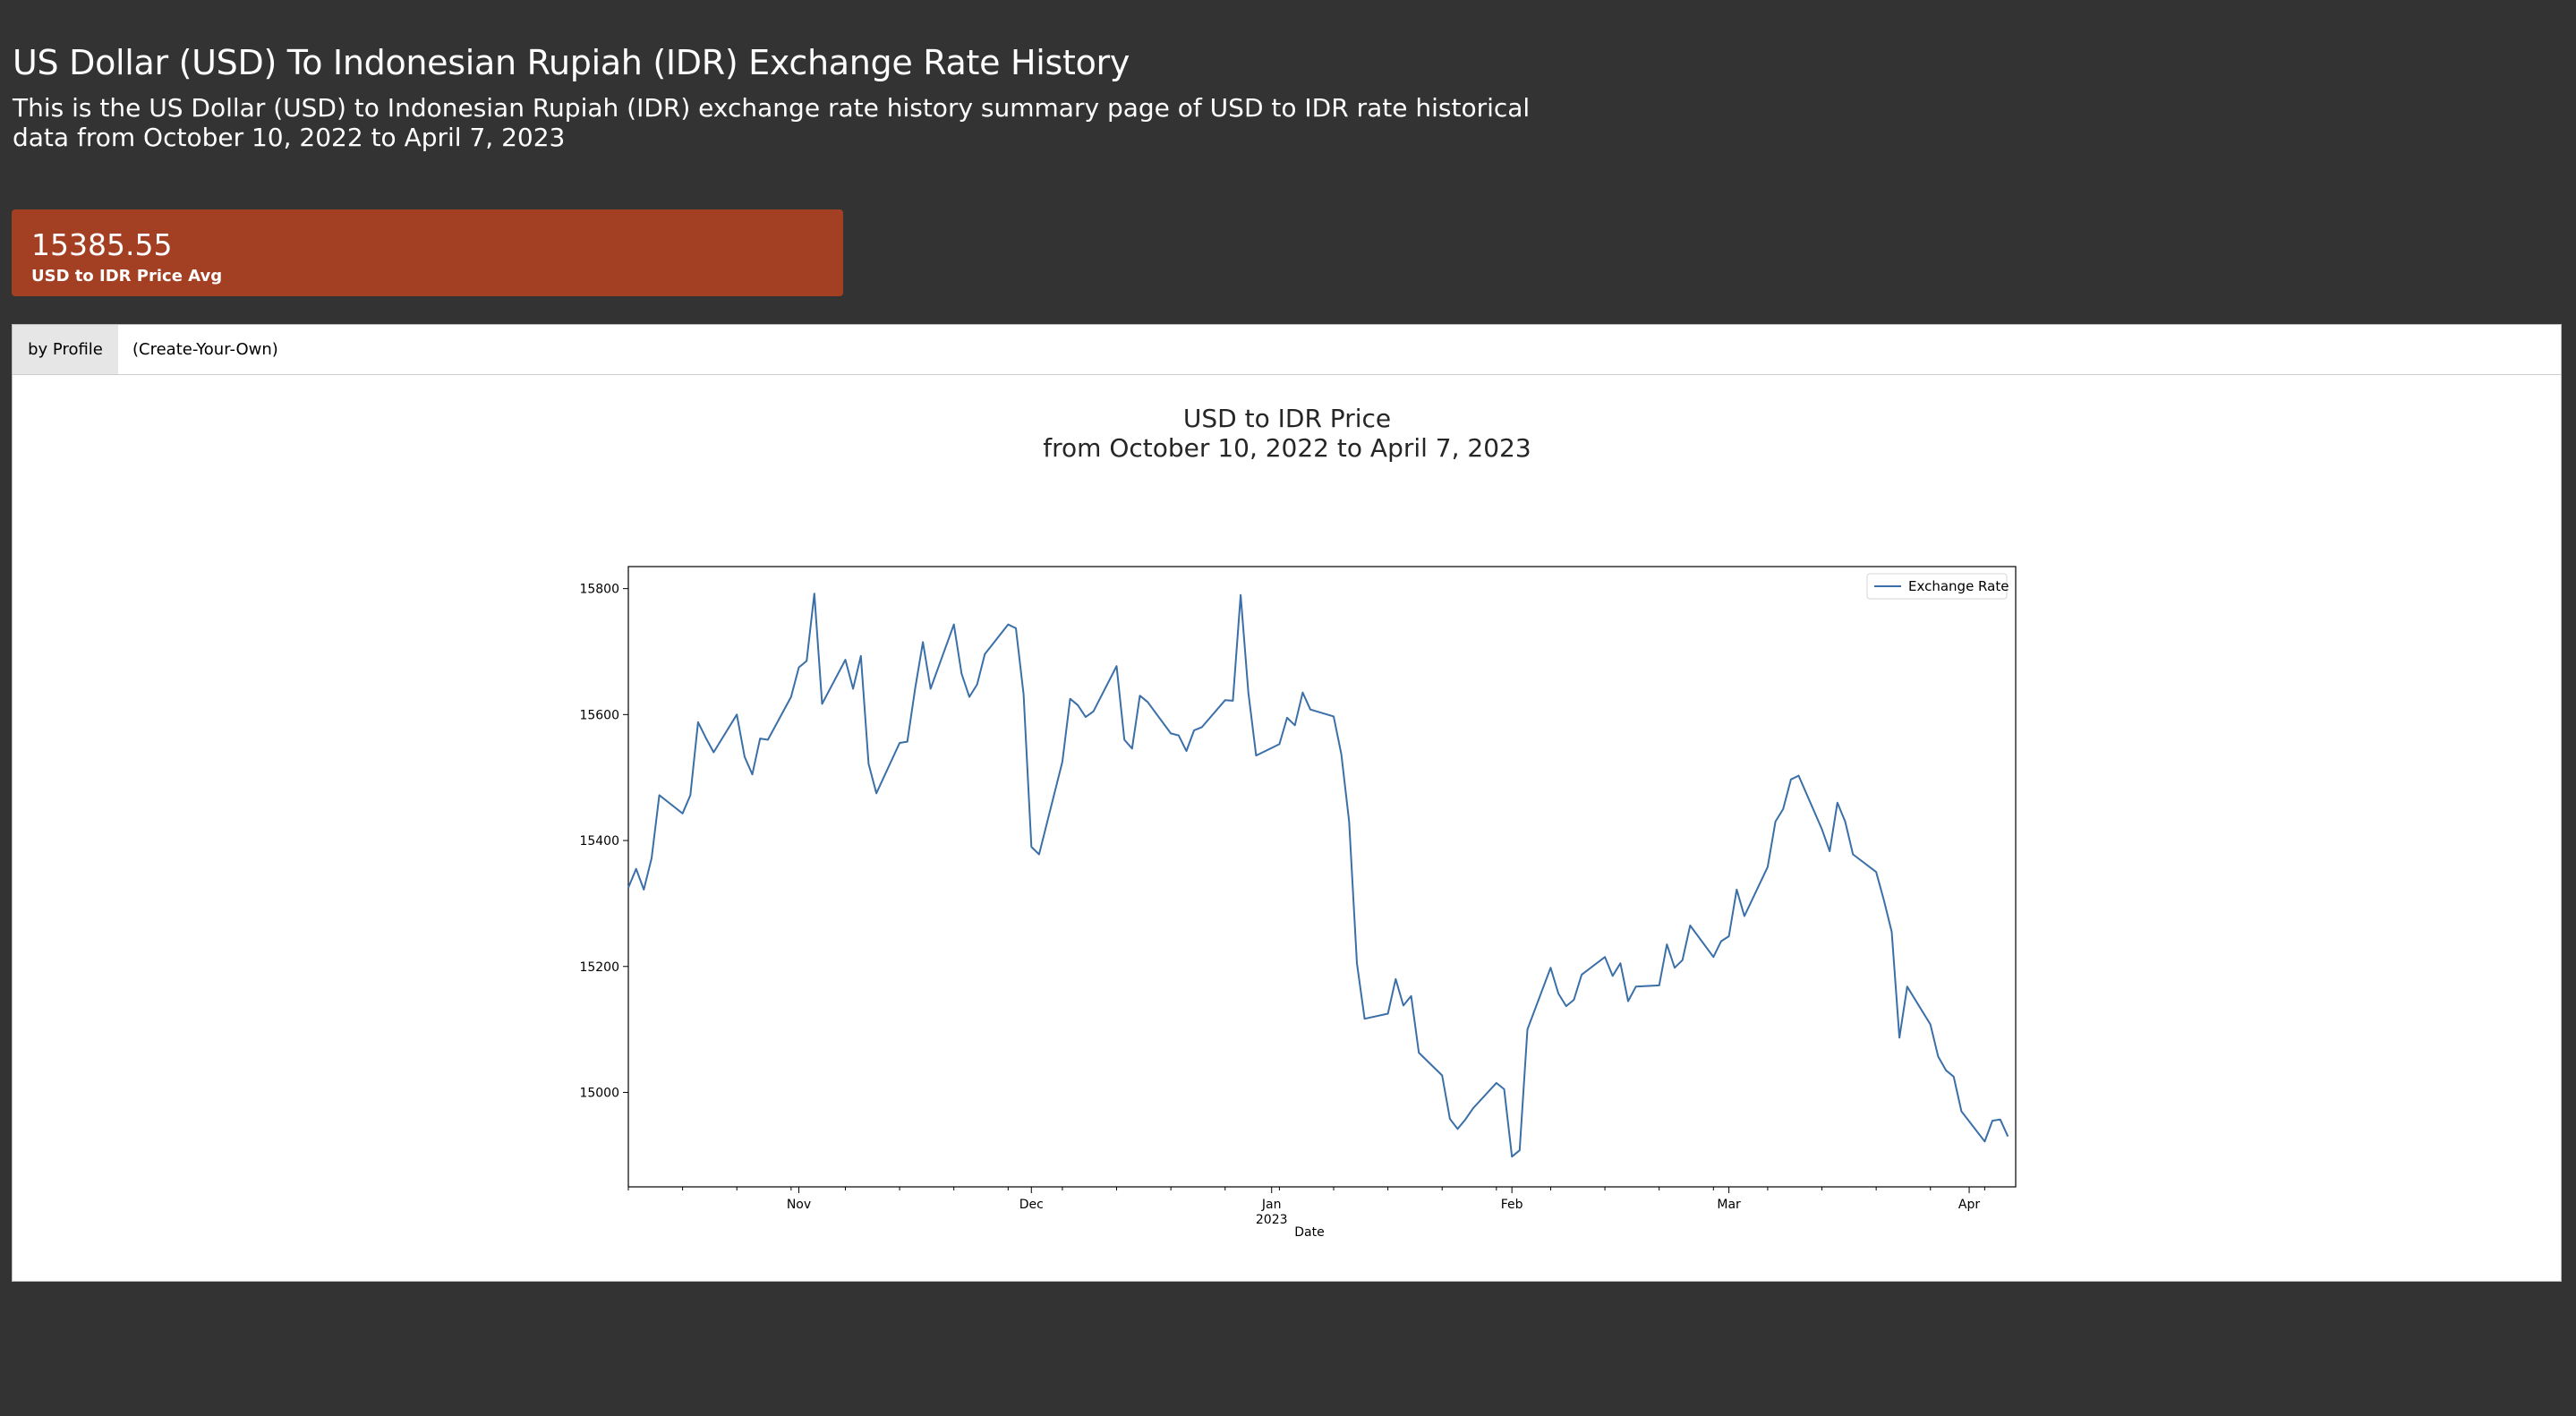 The height and width of the screenshot is (1416, 2576). I want to click on x-axis-label: Date, so click(1309, 1233).